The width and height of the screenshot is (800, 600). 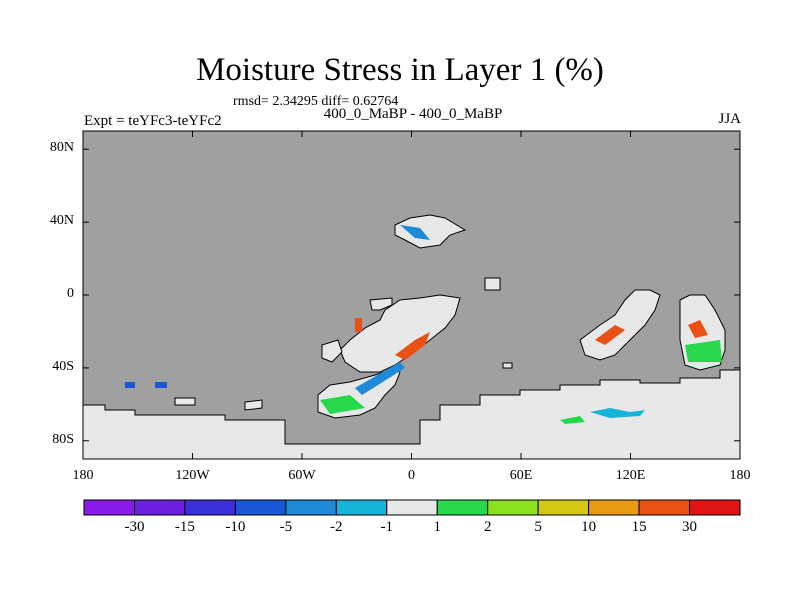 I want to click on colorbar-label: -30, so click(x=134, y=527).